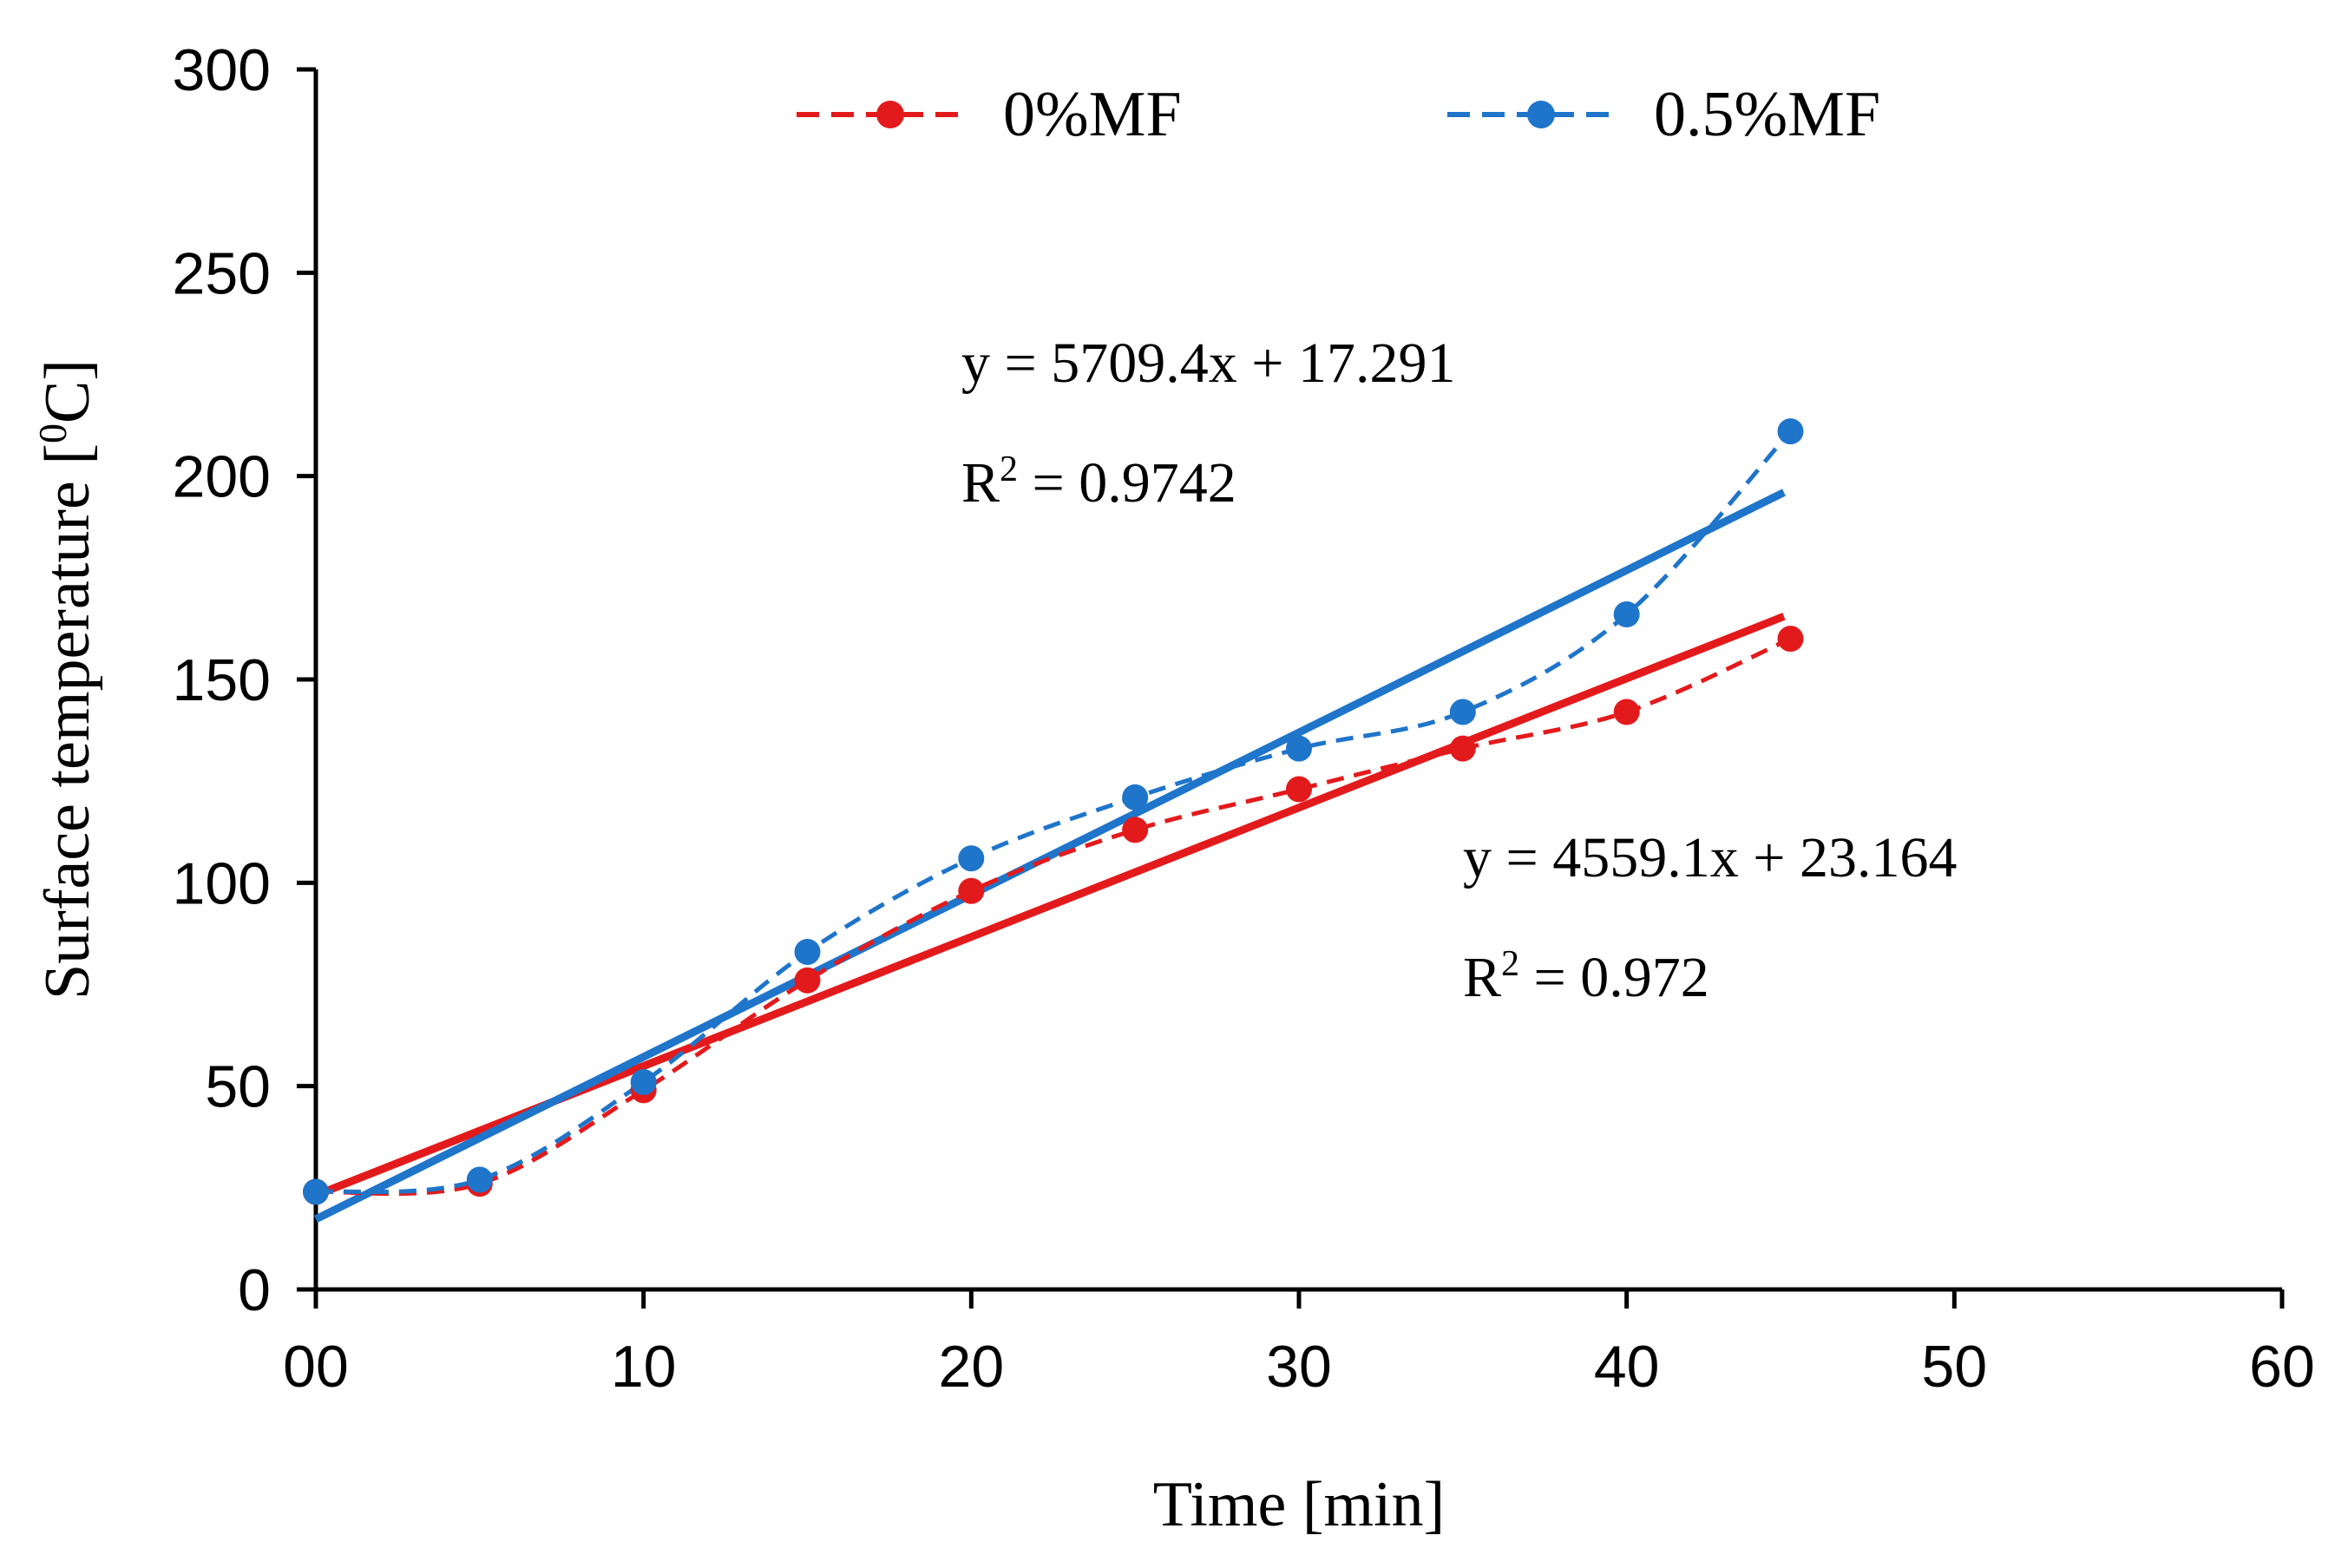 This screenshot has width=2348, height=1568. What do you see at coordinates (238, 1087) in the screenshot?
I see `y-tick-label: 50` at bounding box center [238, 1087].